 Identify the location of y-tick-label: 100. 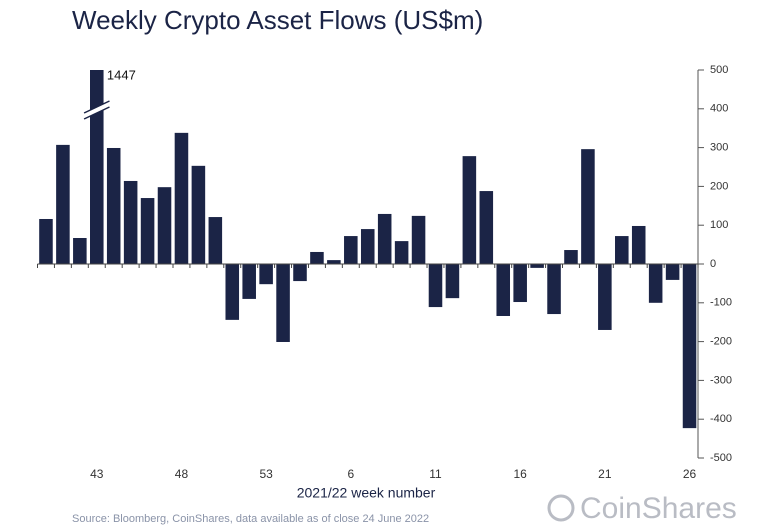
(719, 225).